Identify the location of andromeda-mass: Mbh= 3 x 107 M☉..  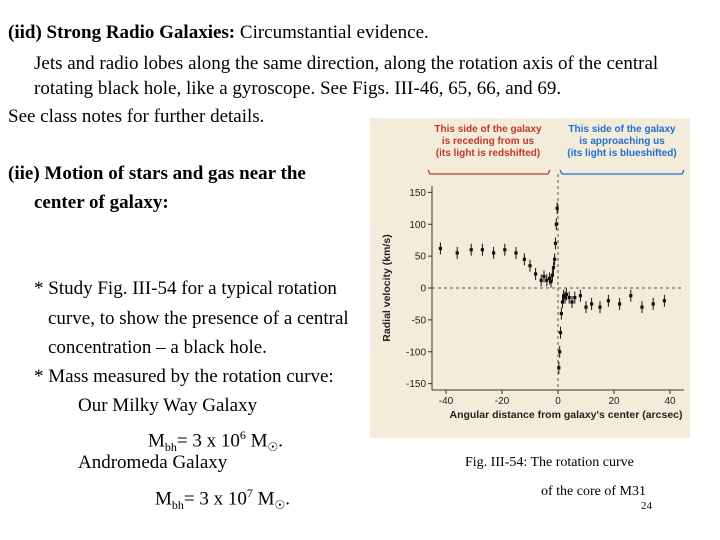
(222, 499).